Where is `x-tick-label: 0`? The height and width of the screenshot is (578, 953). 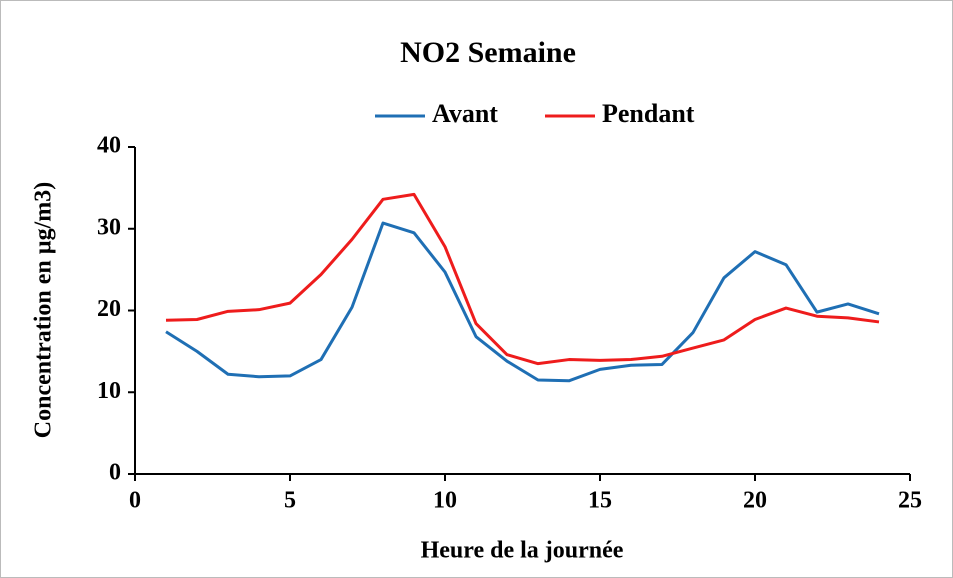 x-tick-label: 0 is located at coordinates (135, 501).